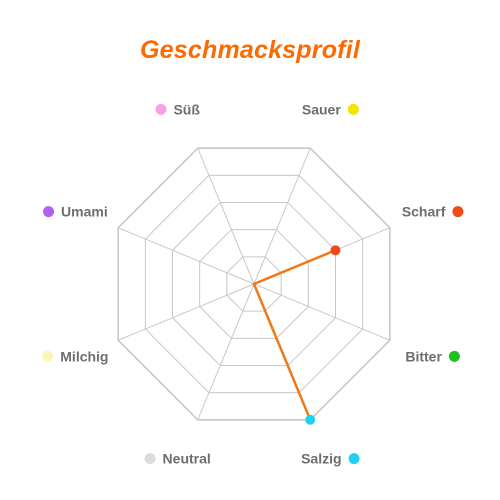 This screenshot has width=500, height=500. Describe the element at coordinates (423, 356) in the screenshot. I see `axis-label-text: Bitter` at that location.